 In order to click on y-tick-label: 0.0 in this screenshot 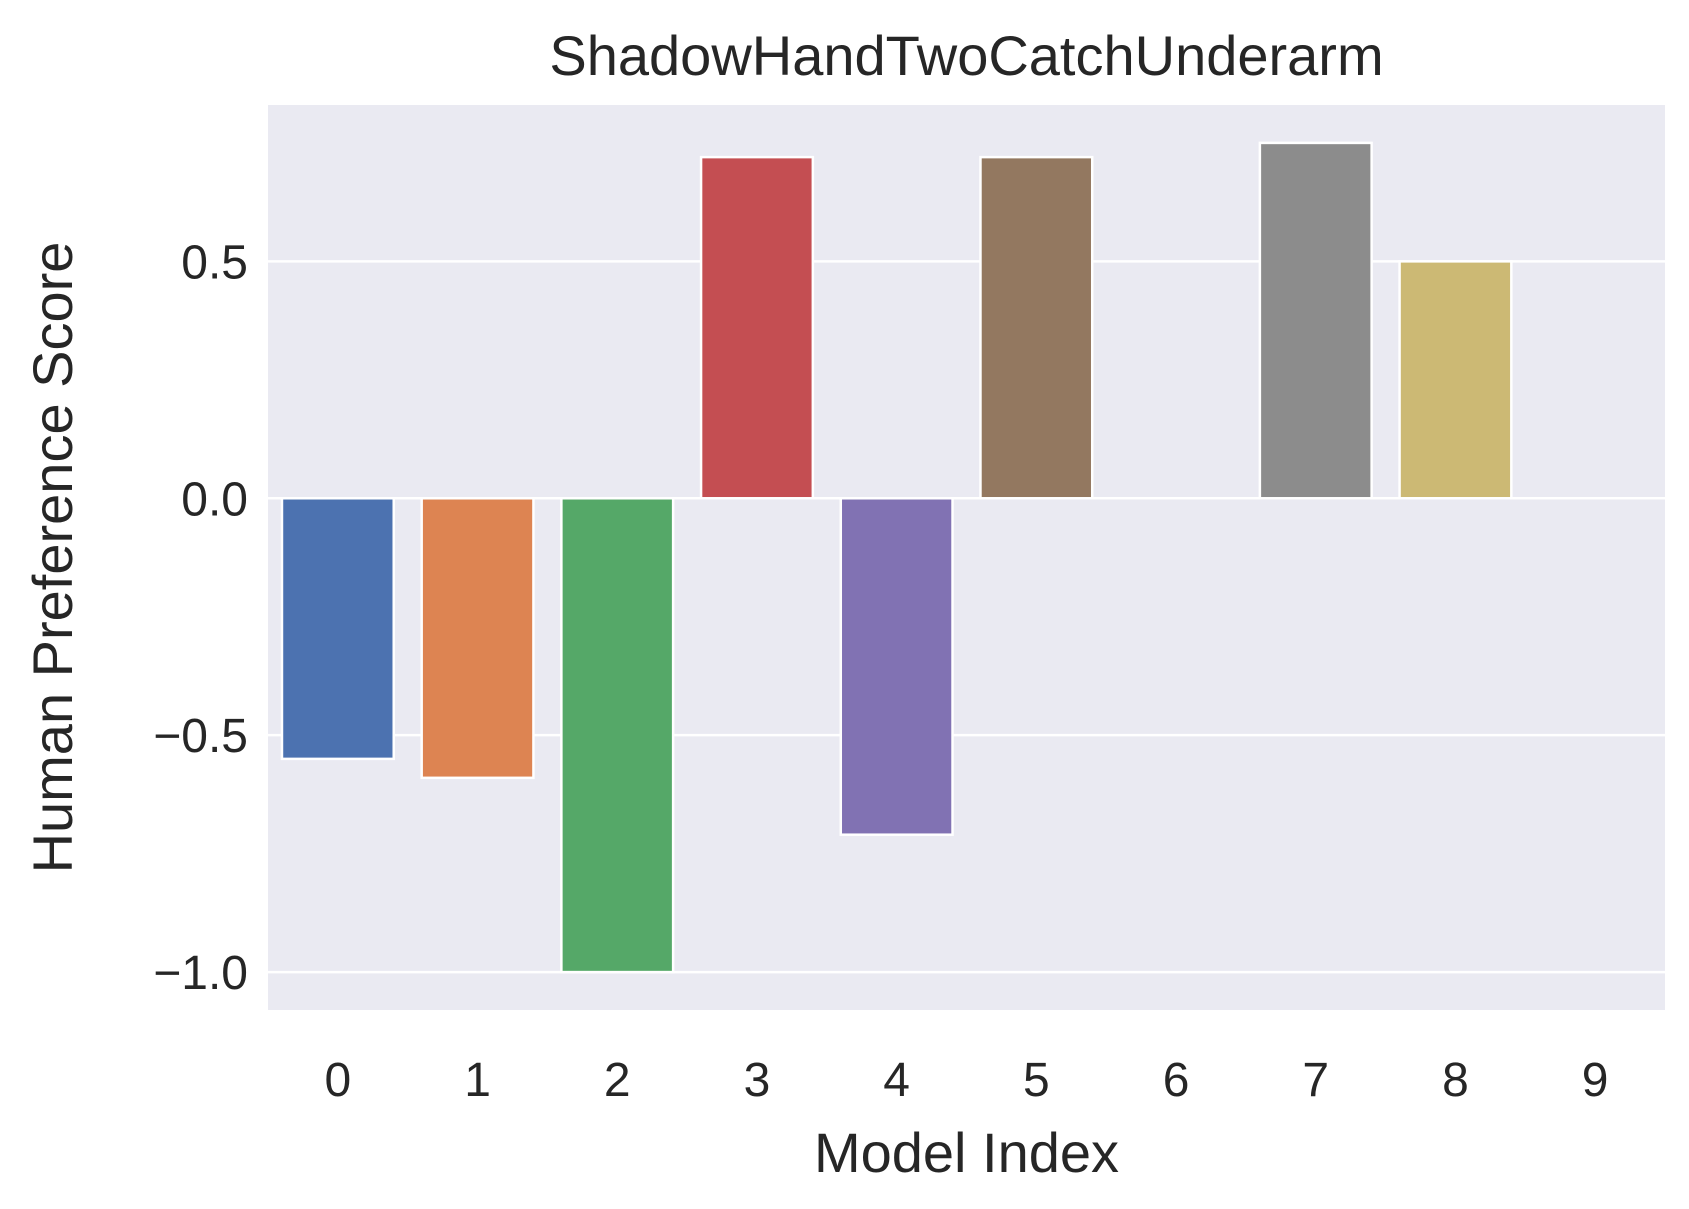, I will do `click(214, 499)`.